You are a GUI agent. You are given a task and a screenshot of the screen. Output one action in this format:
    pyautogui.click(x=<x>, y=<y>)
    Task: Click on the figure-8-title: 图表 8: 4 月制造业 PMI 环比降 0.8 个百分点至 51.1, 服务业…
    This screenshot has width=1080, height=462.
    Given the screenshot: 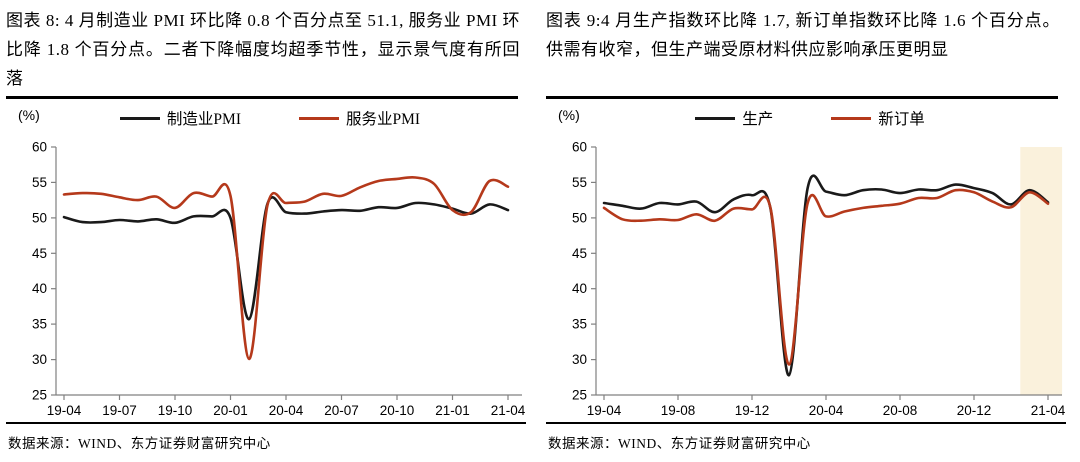 What is the action you would take?
    pyautogui.click(x=263, y=49)
    